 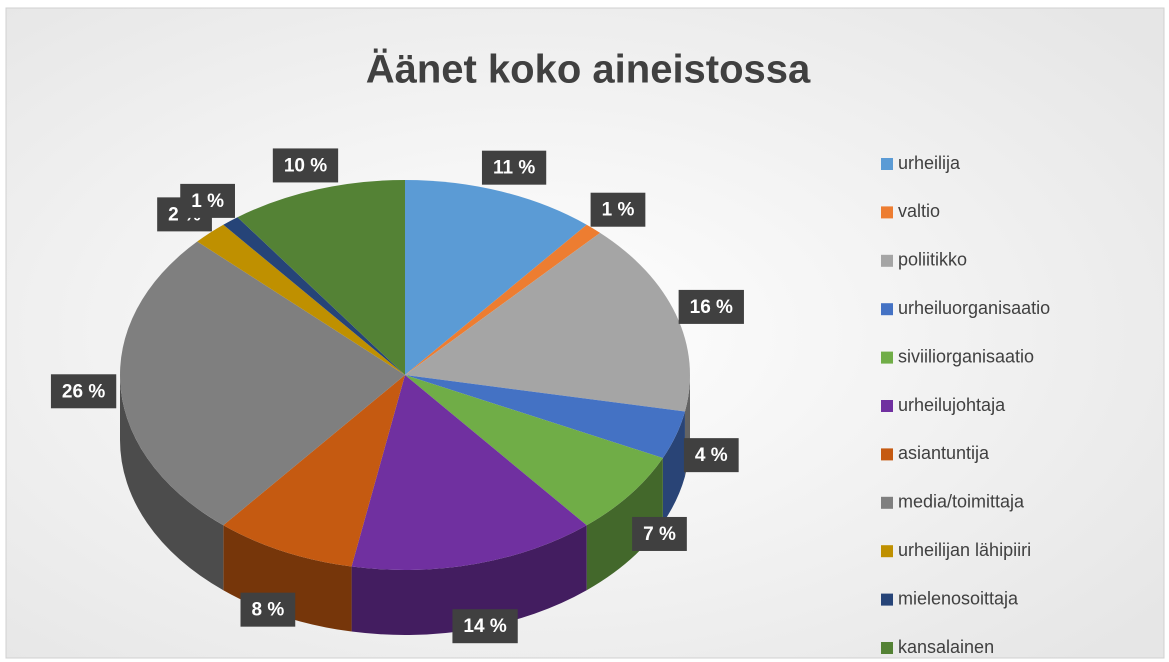 I want to click on legend-label: urheilija, so click(x=929, y=163).